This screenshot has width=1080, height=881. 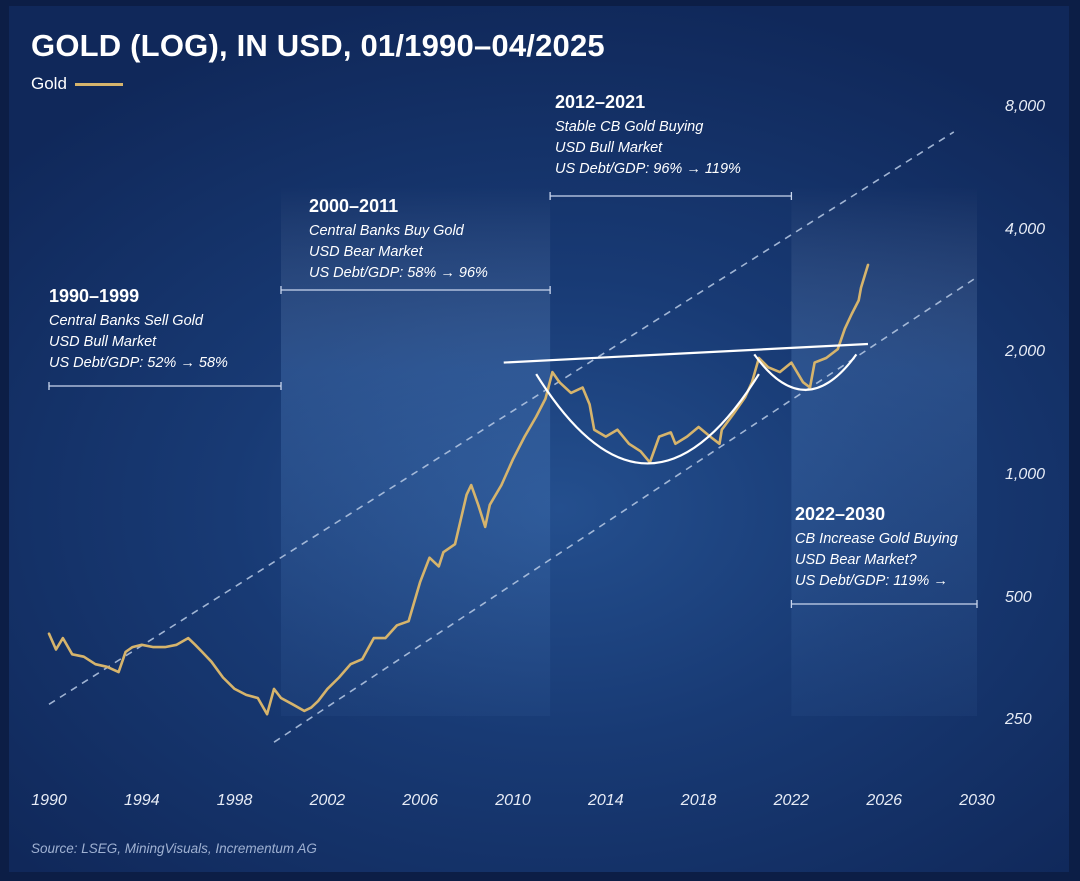 What do you see at coordinates (366, 252) in the screenshot?
I see `period-line: USD Bear Market` at bounding box center [366, 252].